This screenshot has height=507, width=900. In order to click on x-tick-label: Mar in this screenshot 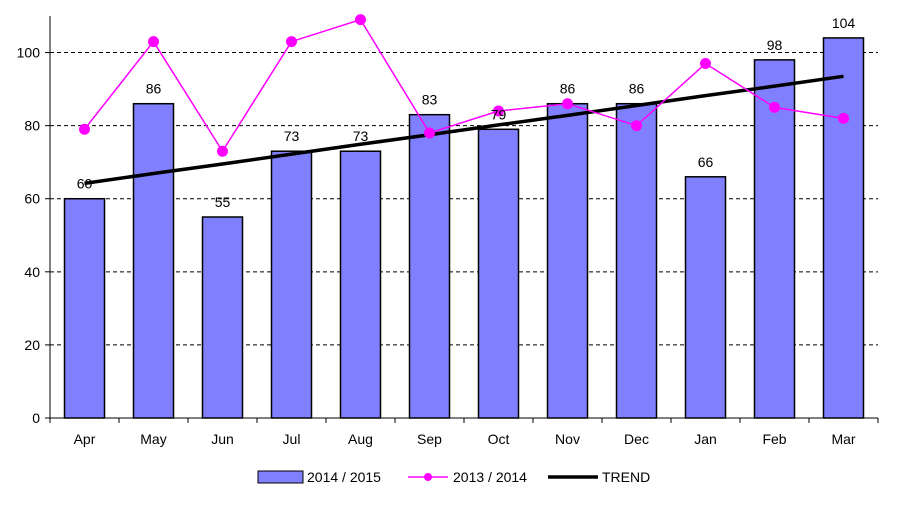, I will do `click(843, 439)`.